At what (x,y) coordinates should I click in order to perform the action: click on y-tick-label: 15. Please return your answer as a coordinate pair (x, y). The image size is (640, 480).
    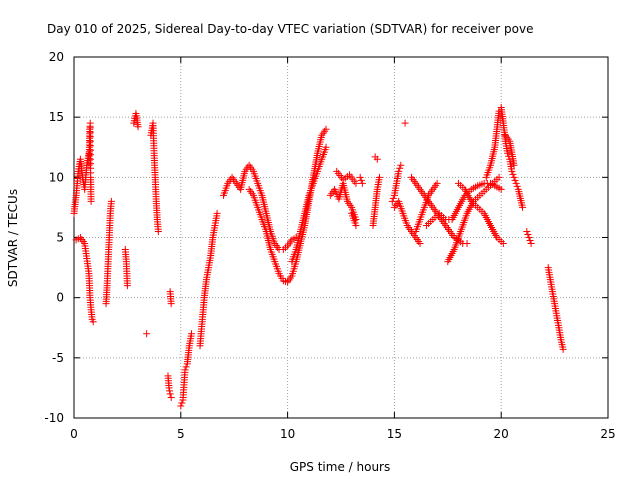
    Looking at the image, I should click on (56, 117).